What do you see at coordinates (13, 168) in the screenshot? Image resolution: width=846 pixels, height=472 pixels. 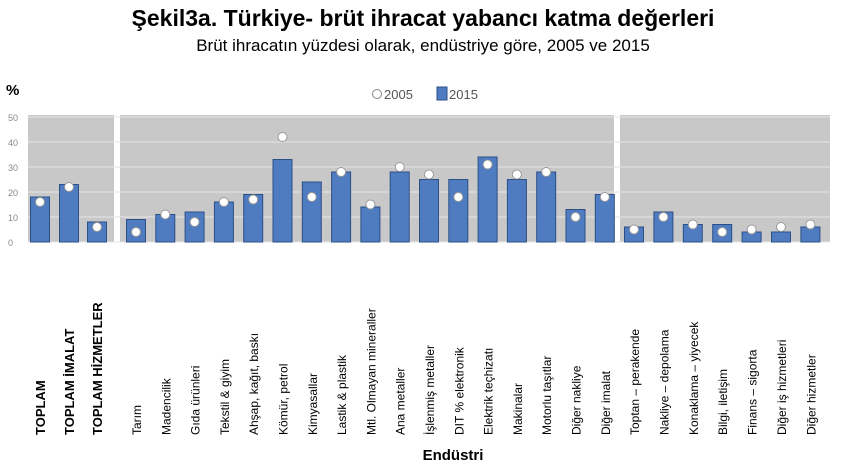 I see `y-tick-label: 30` at bounding box center [13, 168].